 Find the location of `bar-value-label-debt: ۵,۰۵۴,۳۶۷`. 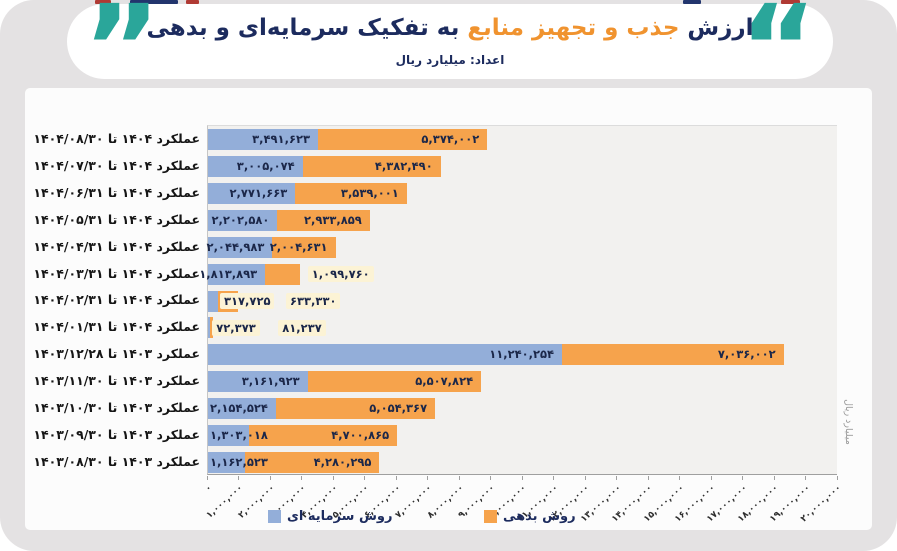

bar-value-label-debt: ۵,۰۵۴,۳۶۷ is located at coordinates (398, 408).